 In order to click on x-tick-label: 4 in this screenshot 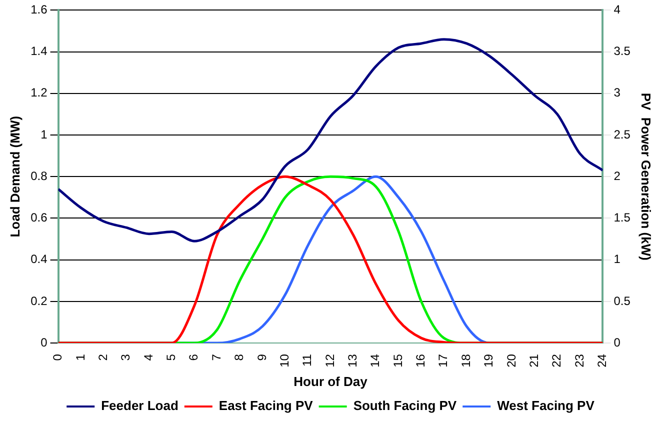, I will do `click(148, 357)`.